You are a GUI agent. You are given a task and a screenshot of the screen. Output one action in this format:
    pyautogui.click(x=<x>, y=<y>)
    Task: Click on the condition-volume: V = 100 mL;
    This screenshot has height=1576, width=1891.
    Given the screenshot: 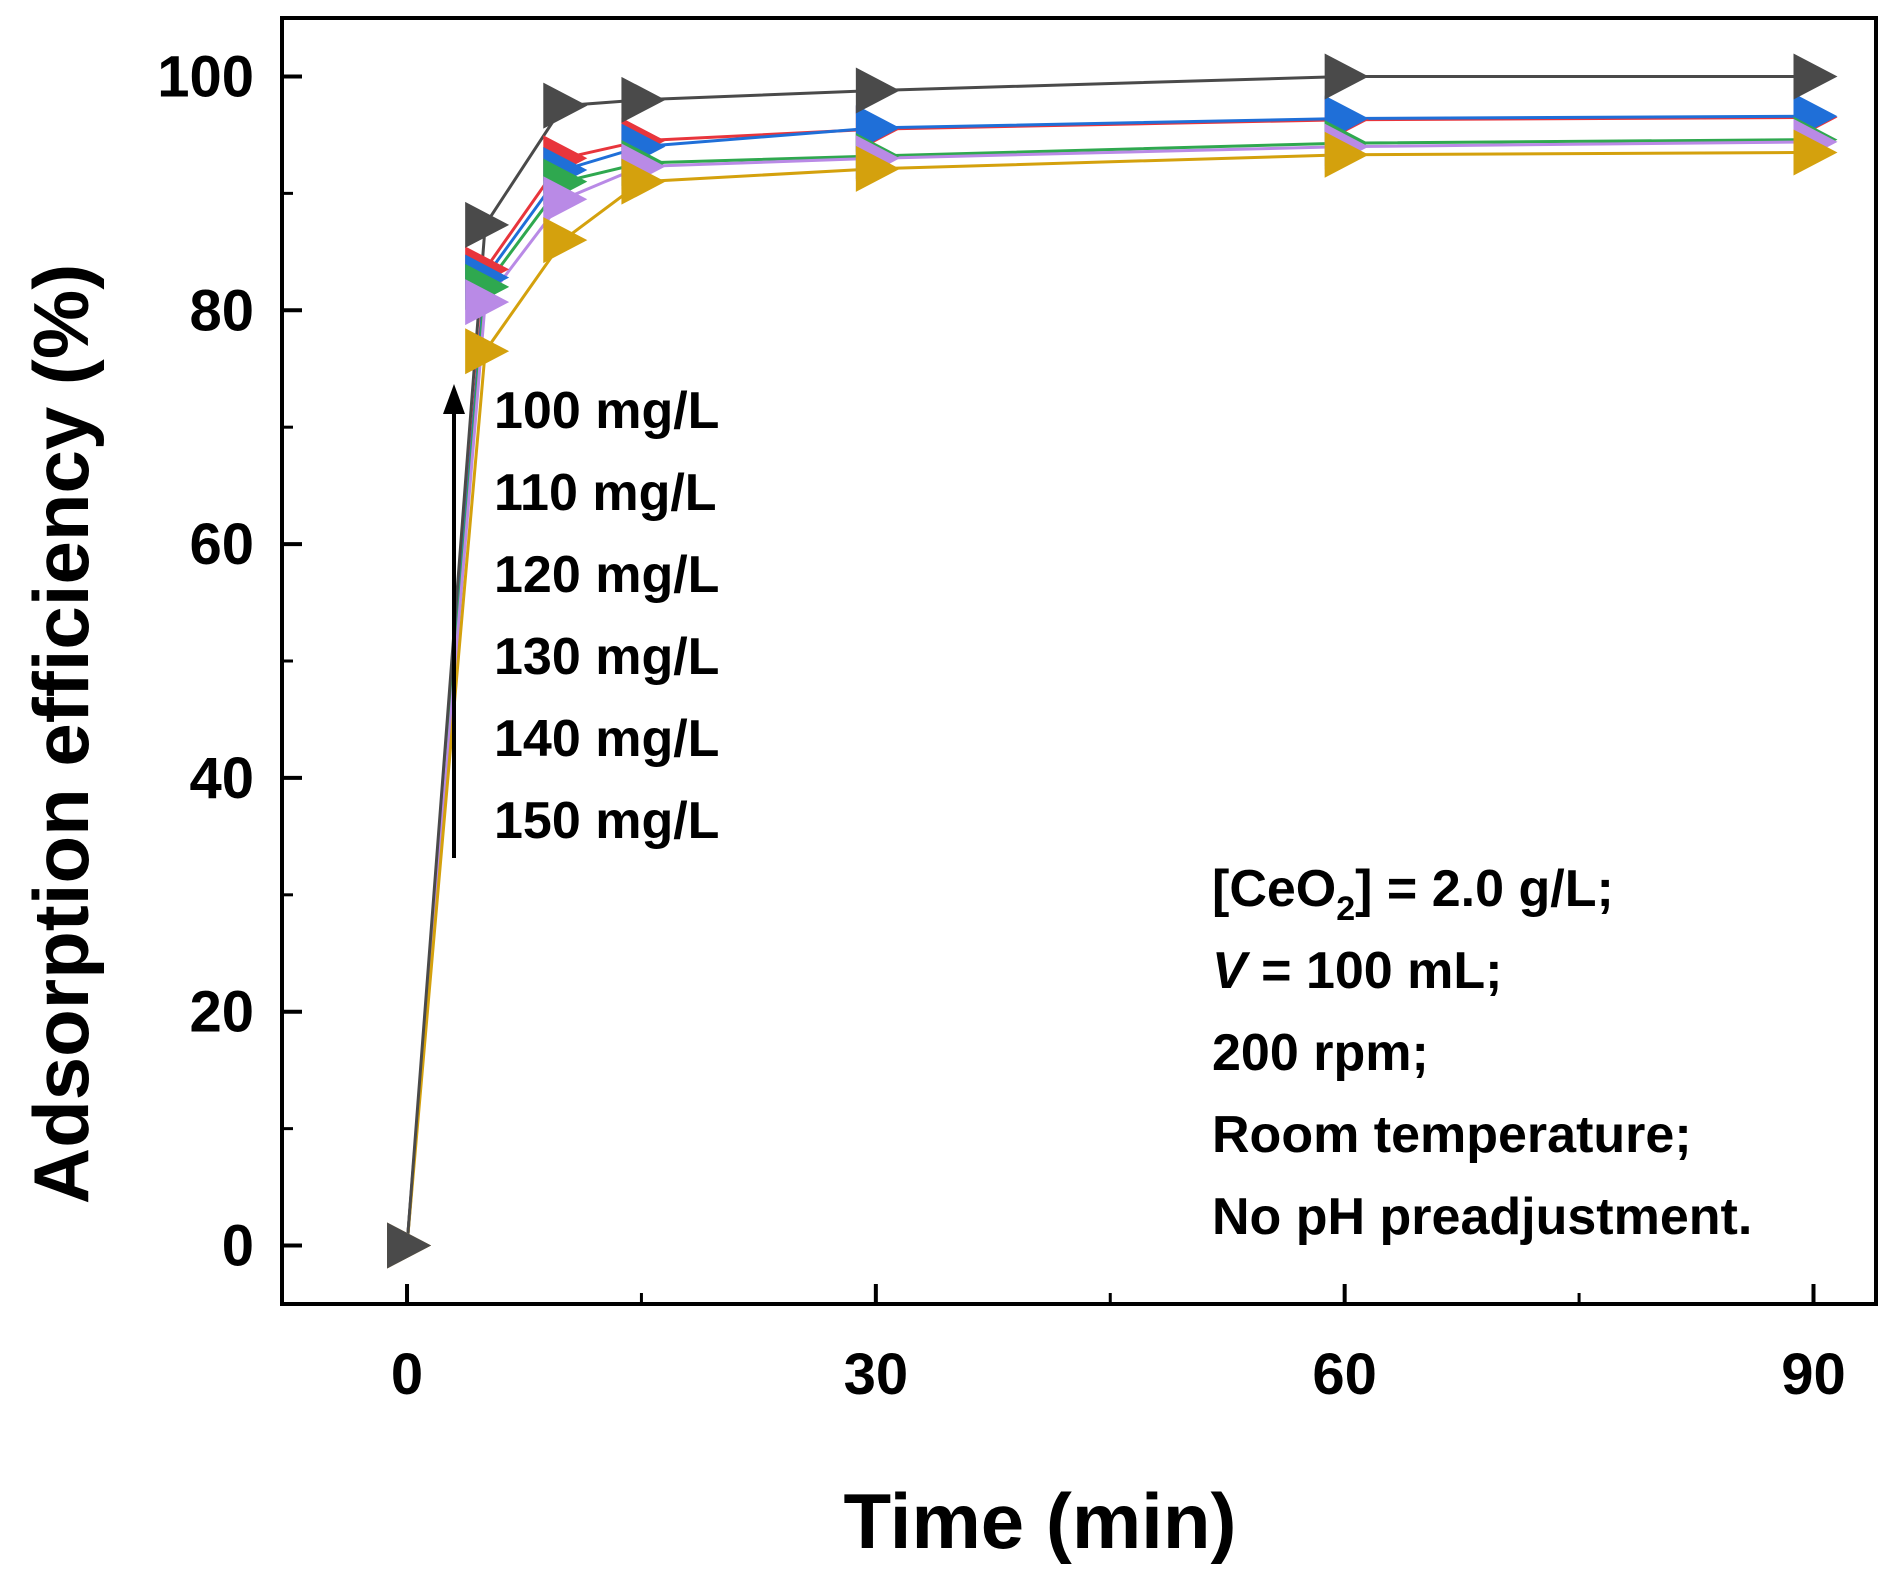 What is the action you would take?
    pyautogui.click(x=1357, y=971)
    